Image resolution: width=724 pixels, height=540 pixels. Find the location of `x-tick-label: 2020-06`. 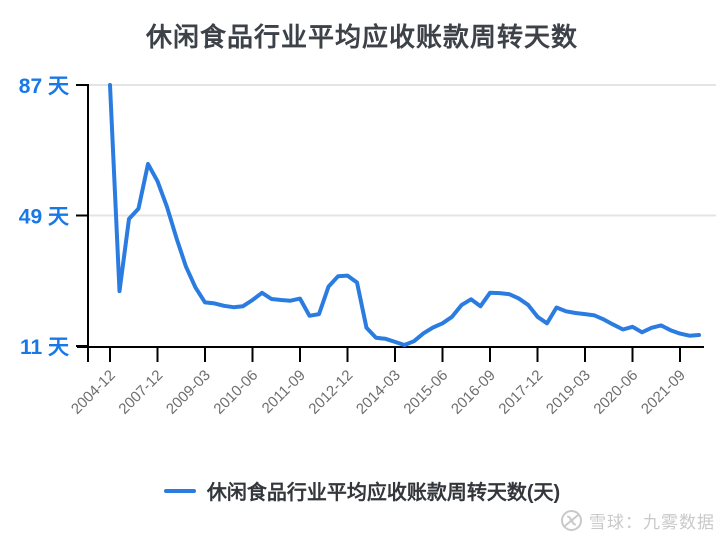

x-tick-label: 2020-06 is located at coordinates (615, 392).